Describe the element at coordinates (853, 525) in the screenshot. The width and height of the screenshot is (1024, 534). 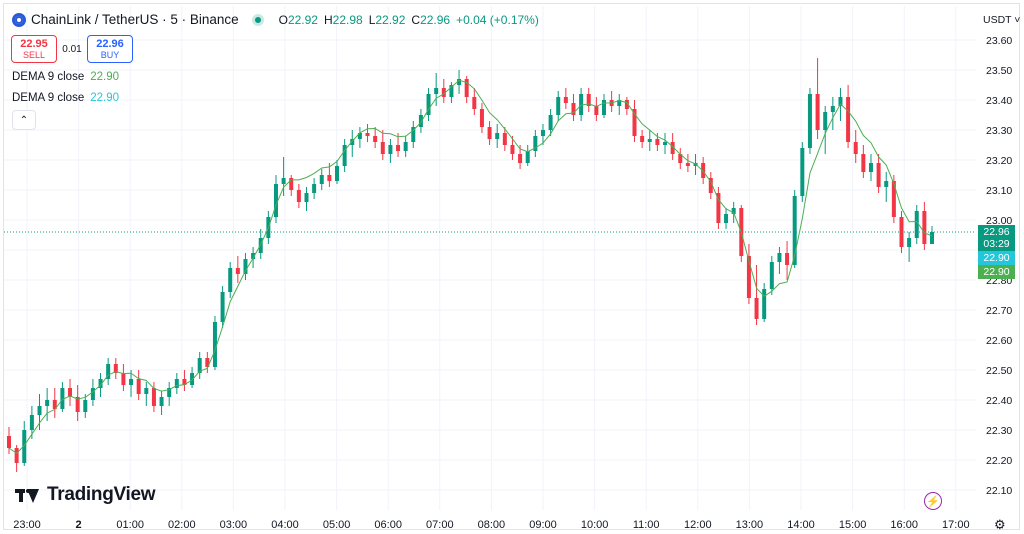
I see `time-tick-label: 15:00` at that location.